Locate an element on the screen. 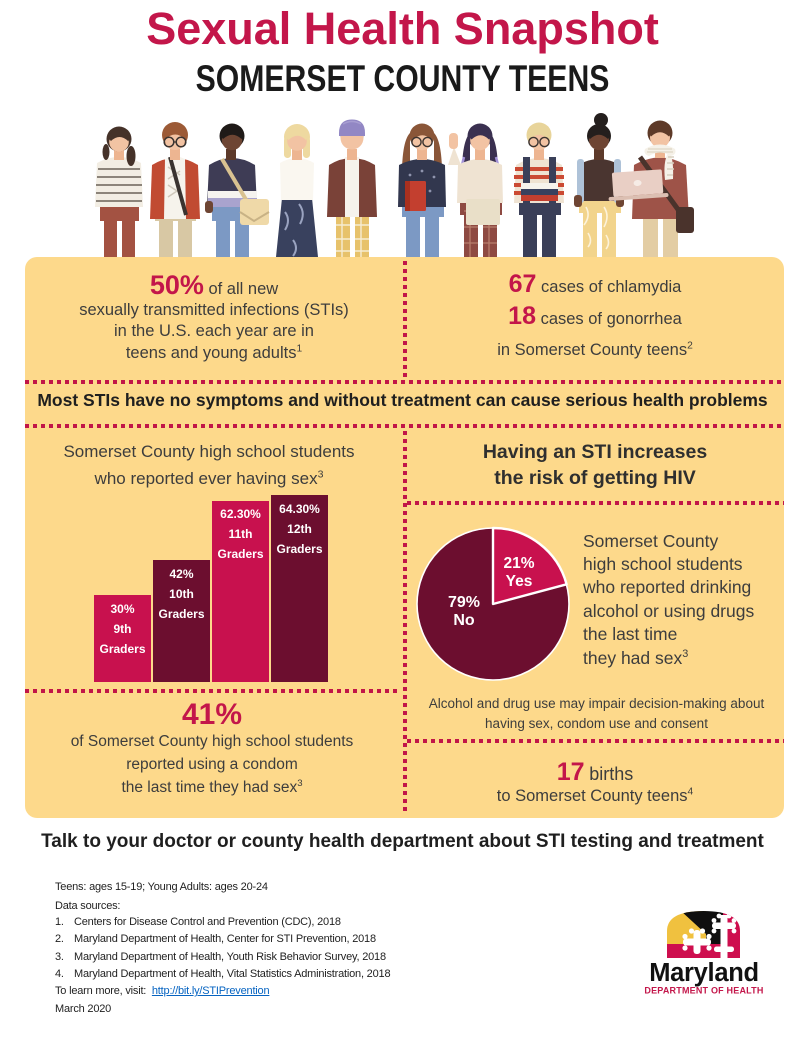  svg-text: DEPARTMENT OF HEALTH is located at coordinates (703, 991).